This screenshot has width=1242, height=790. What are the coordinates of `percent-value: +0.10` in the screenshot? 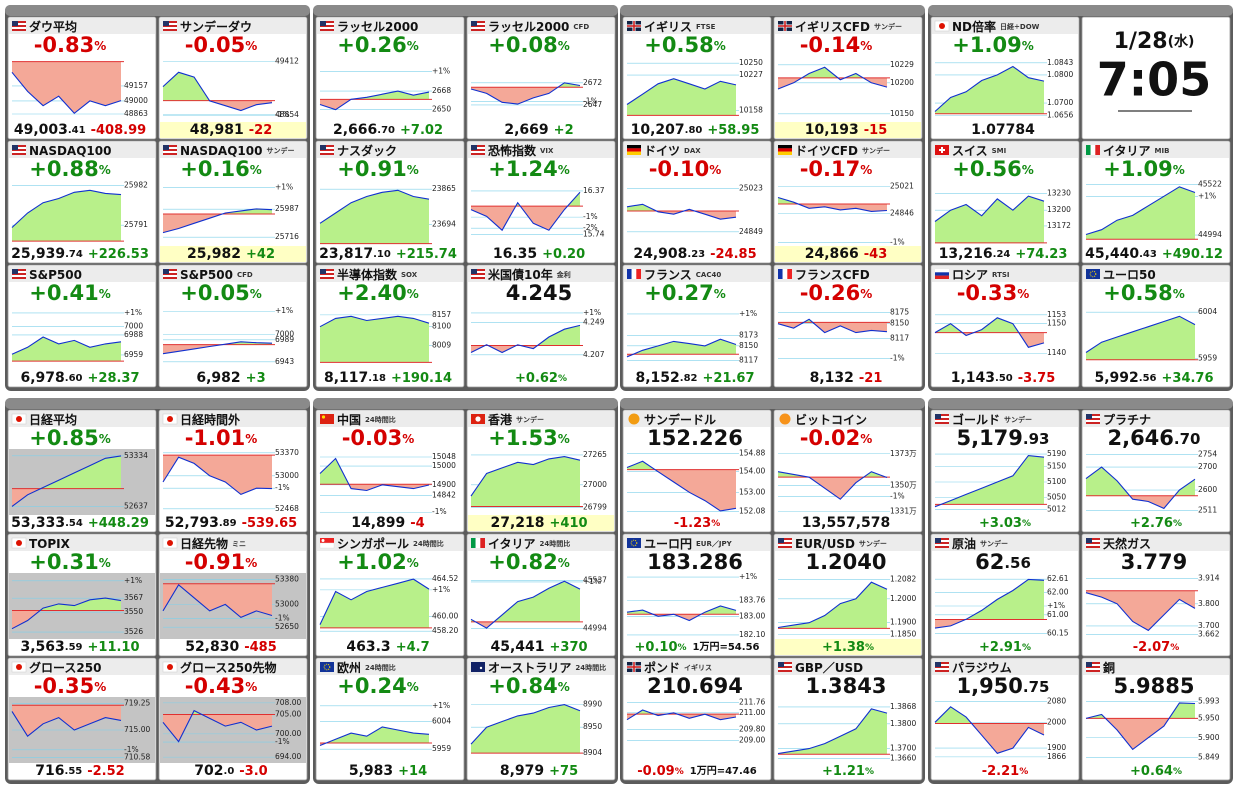 It's located at (656, 647).